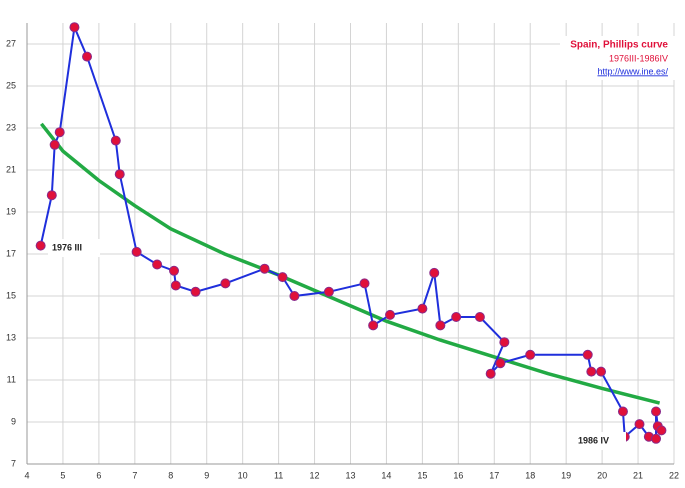 Image resolution: width=685 pixels, height=488 pixels. I want to click on x-tick-label: 13, so click(350, 475).